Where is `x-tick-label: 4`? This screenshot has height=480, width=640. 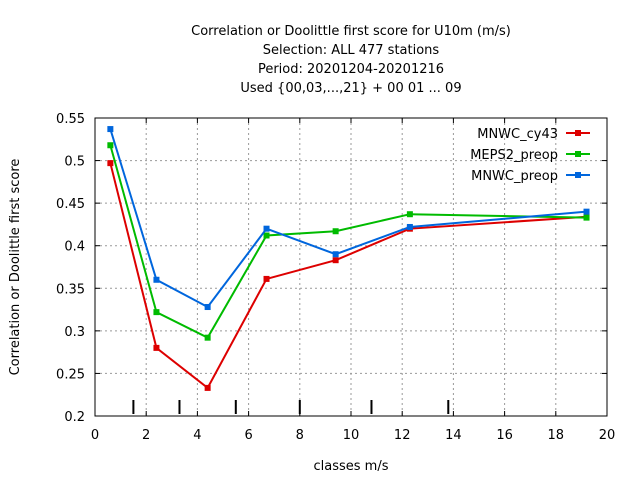
x-tick-label: 4 is located at coordinates (197, 435).